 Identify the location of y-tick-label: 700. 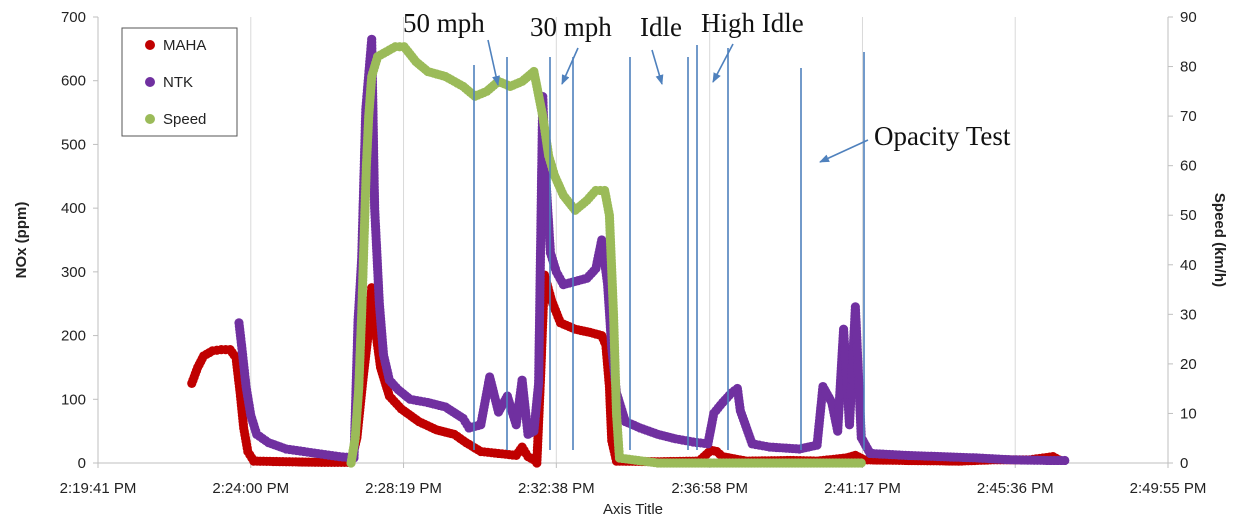
(73, 17).